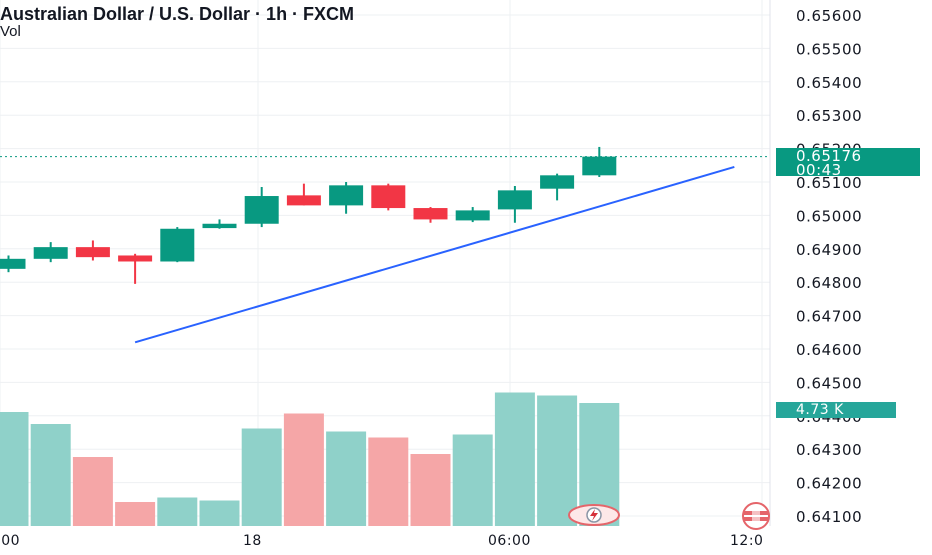  What do you see at coordinates (829, 517) in the screenshot?
I see `price-axis-label: 0.64100` at bounding box center [829, 517].